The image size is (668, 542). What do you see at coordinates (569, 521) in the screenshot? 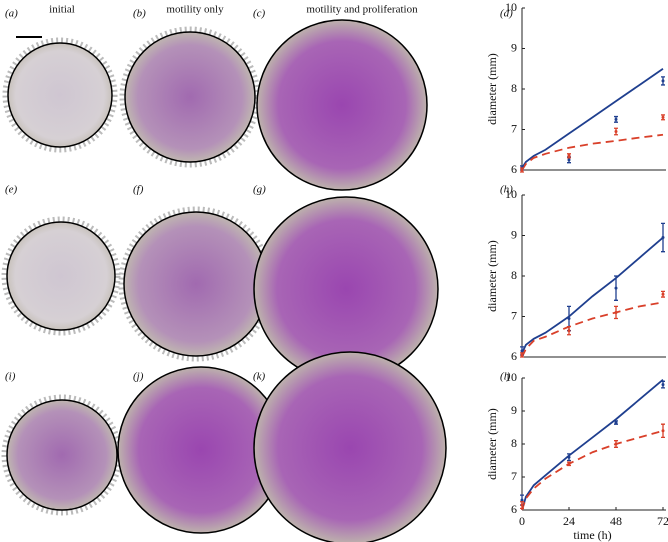
I see `x-tick-label: 24` at bounding box center [569, 521].